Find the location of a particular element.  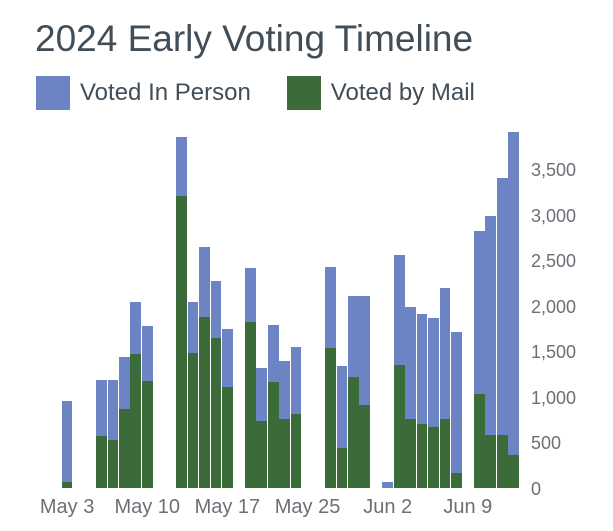

legend-label-voted-by-mail: Voted by Mail is located at coordinates (402, 92).